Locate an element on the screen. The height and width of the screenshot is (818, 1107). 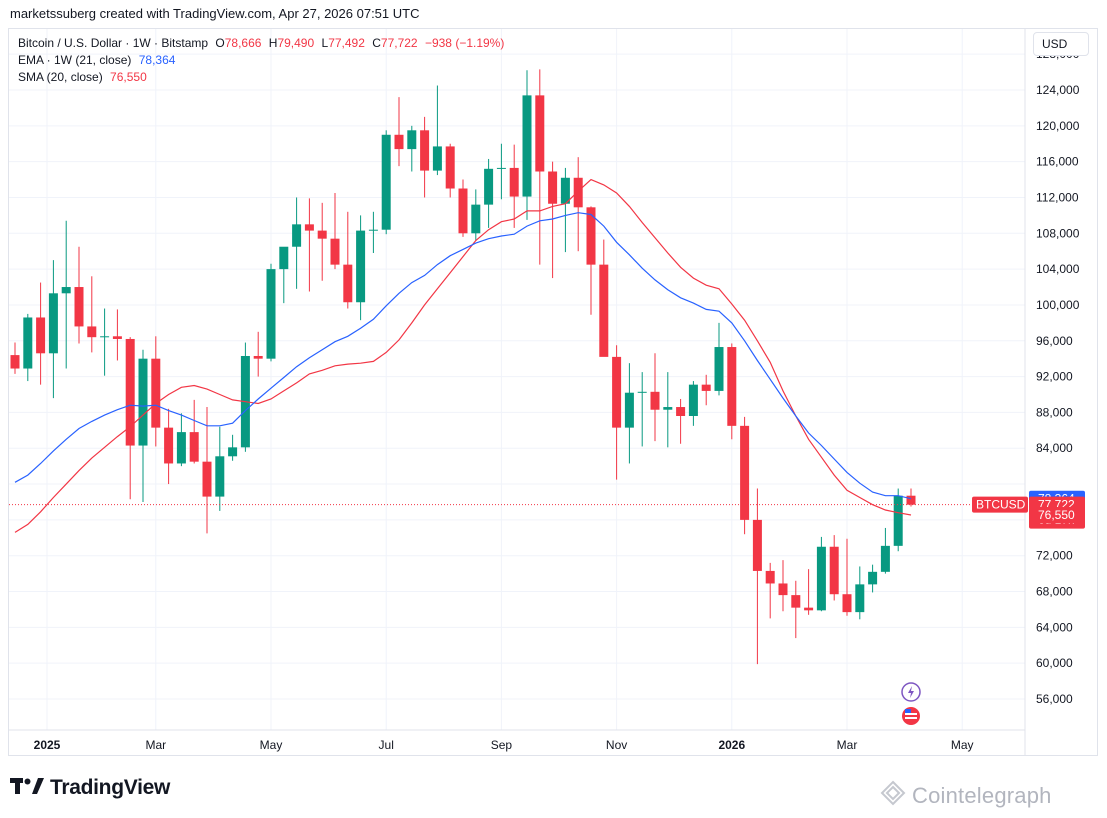
y-tick-label: 56,000 is located at coordinates (1054, 699).